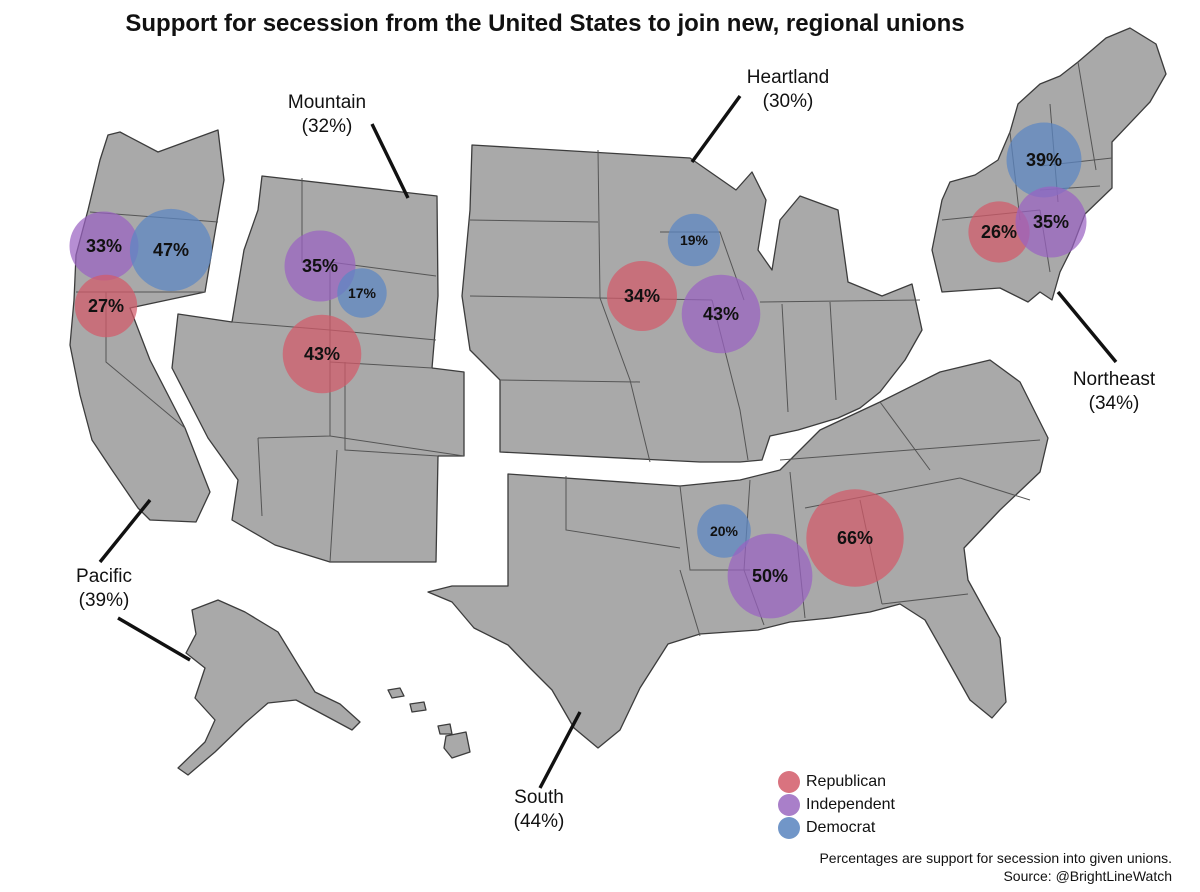 Image resolution: width=1200 pixels, height=892 pixels. I want to click on bubble-northeast-democrat, so click(1044, 160).